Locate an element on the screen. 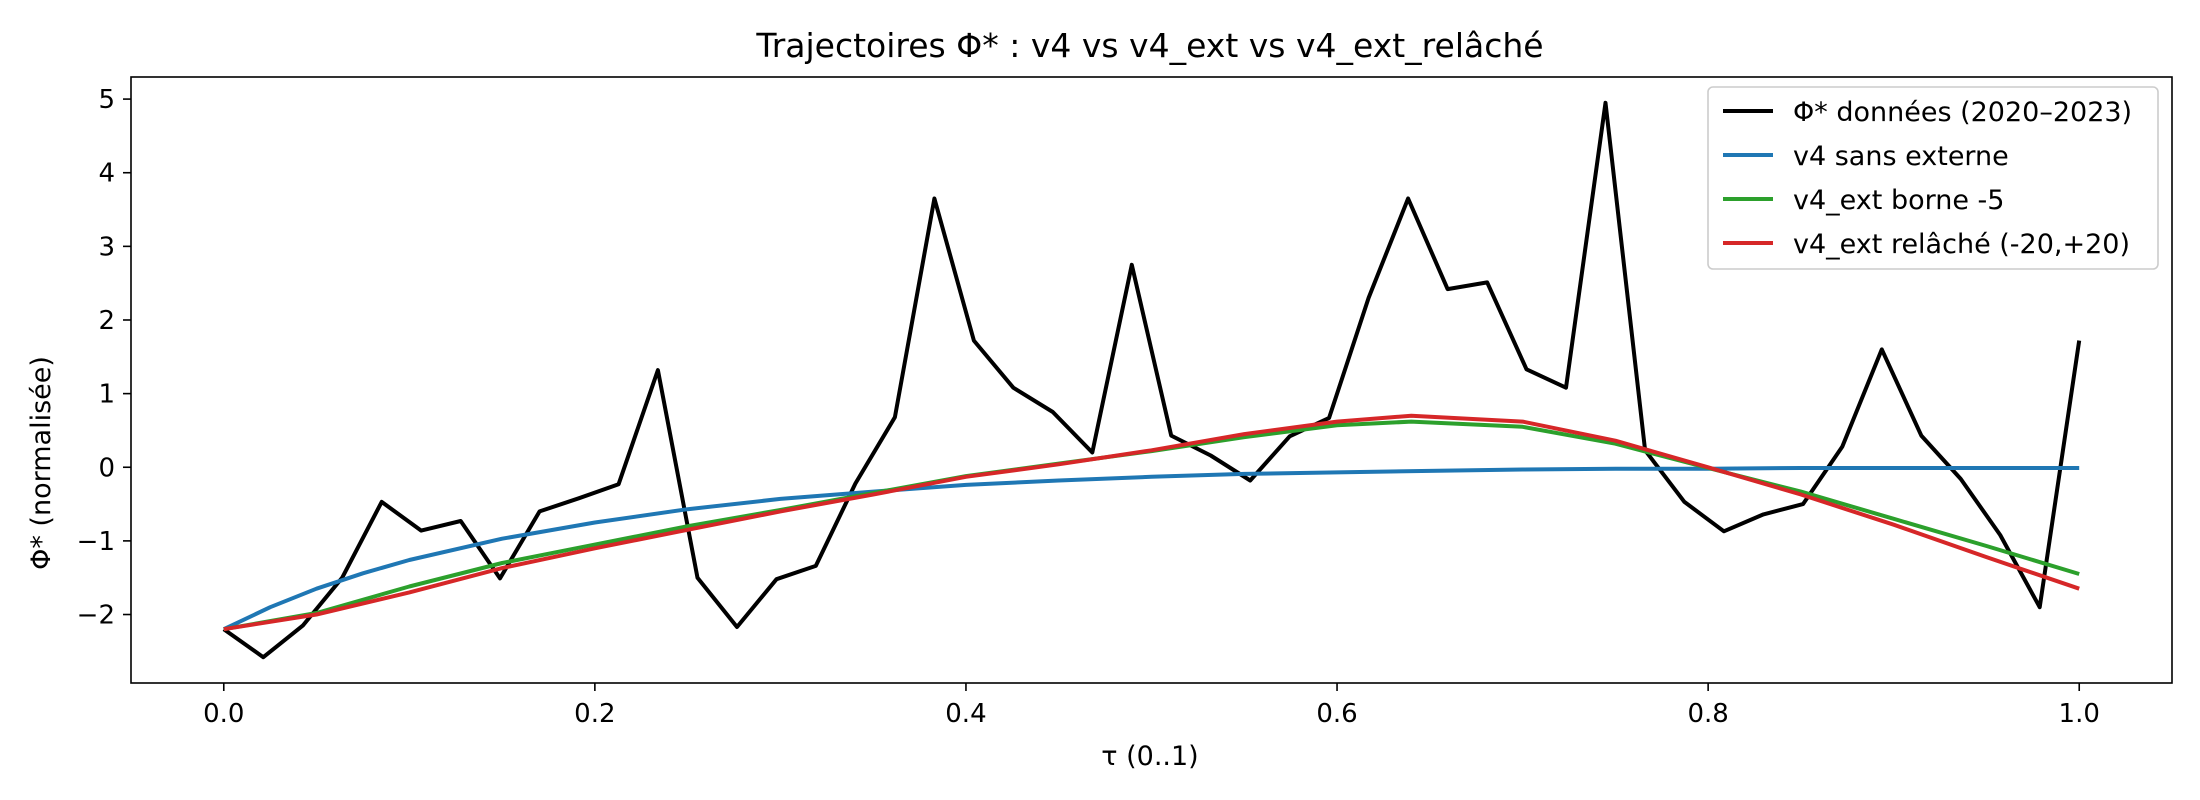 The width and height of the screenshot is (2200, 800). x-tick-label: 0.2 is located at coordinates (594, 714).